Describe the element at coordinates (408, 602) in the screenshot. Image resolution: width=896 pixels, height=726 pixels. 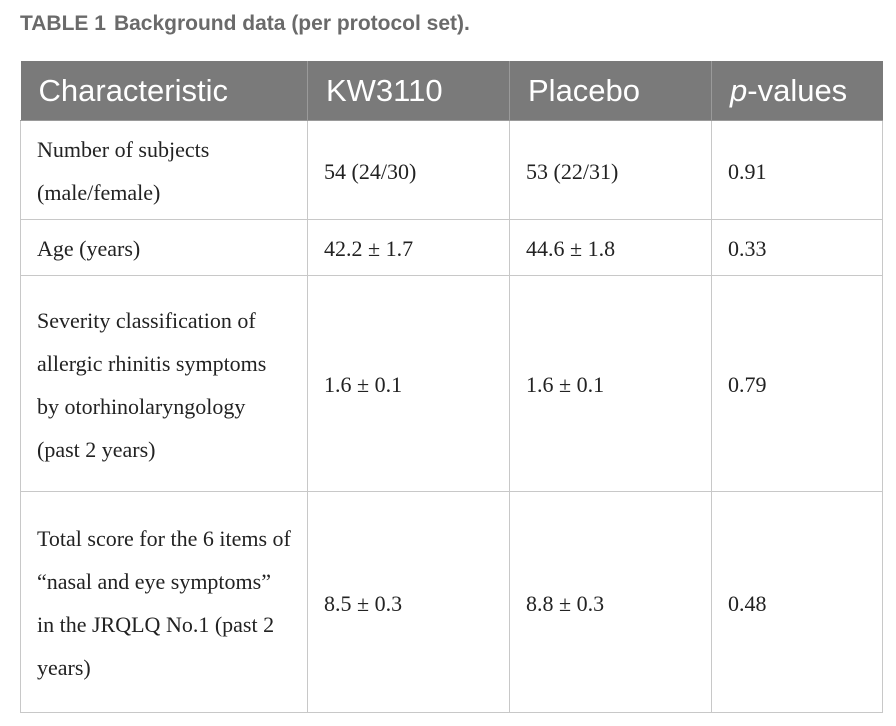
I see `cell-kw3110: 8.5 ± 0.3` at that location.